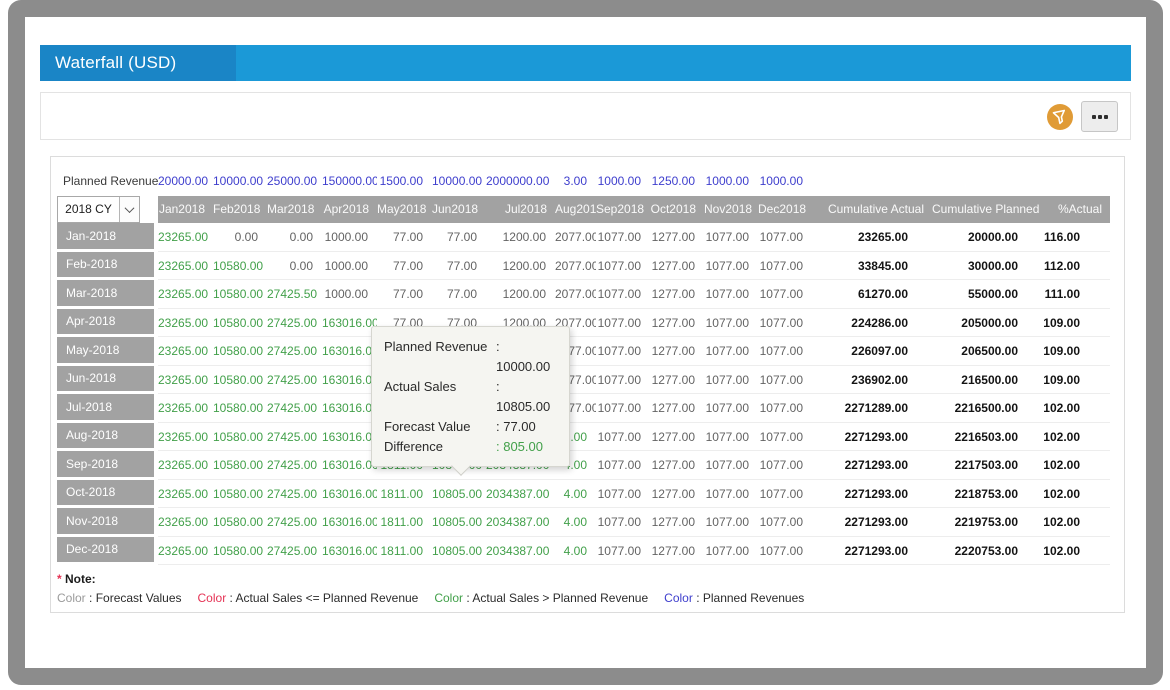 Image resolution: width=1170 pixels, height=690 pixels. What do you see at coordinates (98, 209) in the screenshot?
I see `year-selector-dropdown: 2018 CY` at bounding box center [98, 209].